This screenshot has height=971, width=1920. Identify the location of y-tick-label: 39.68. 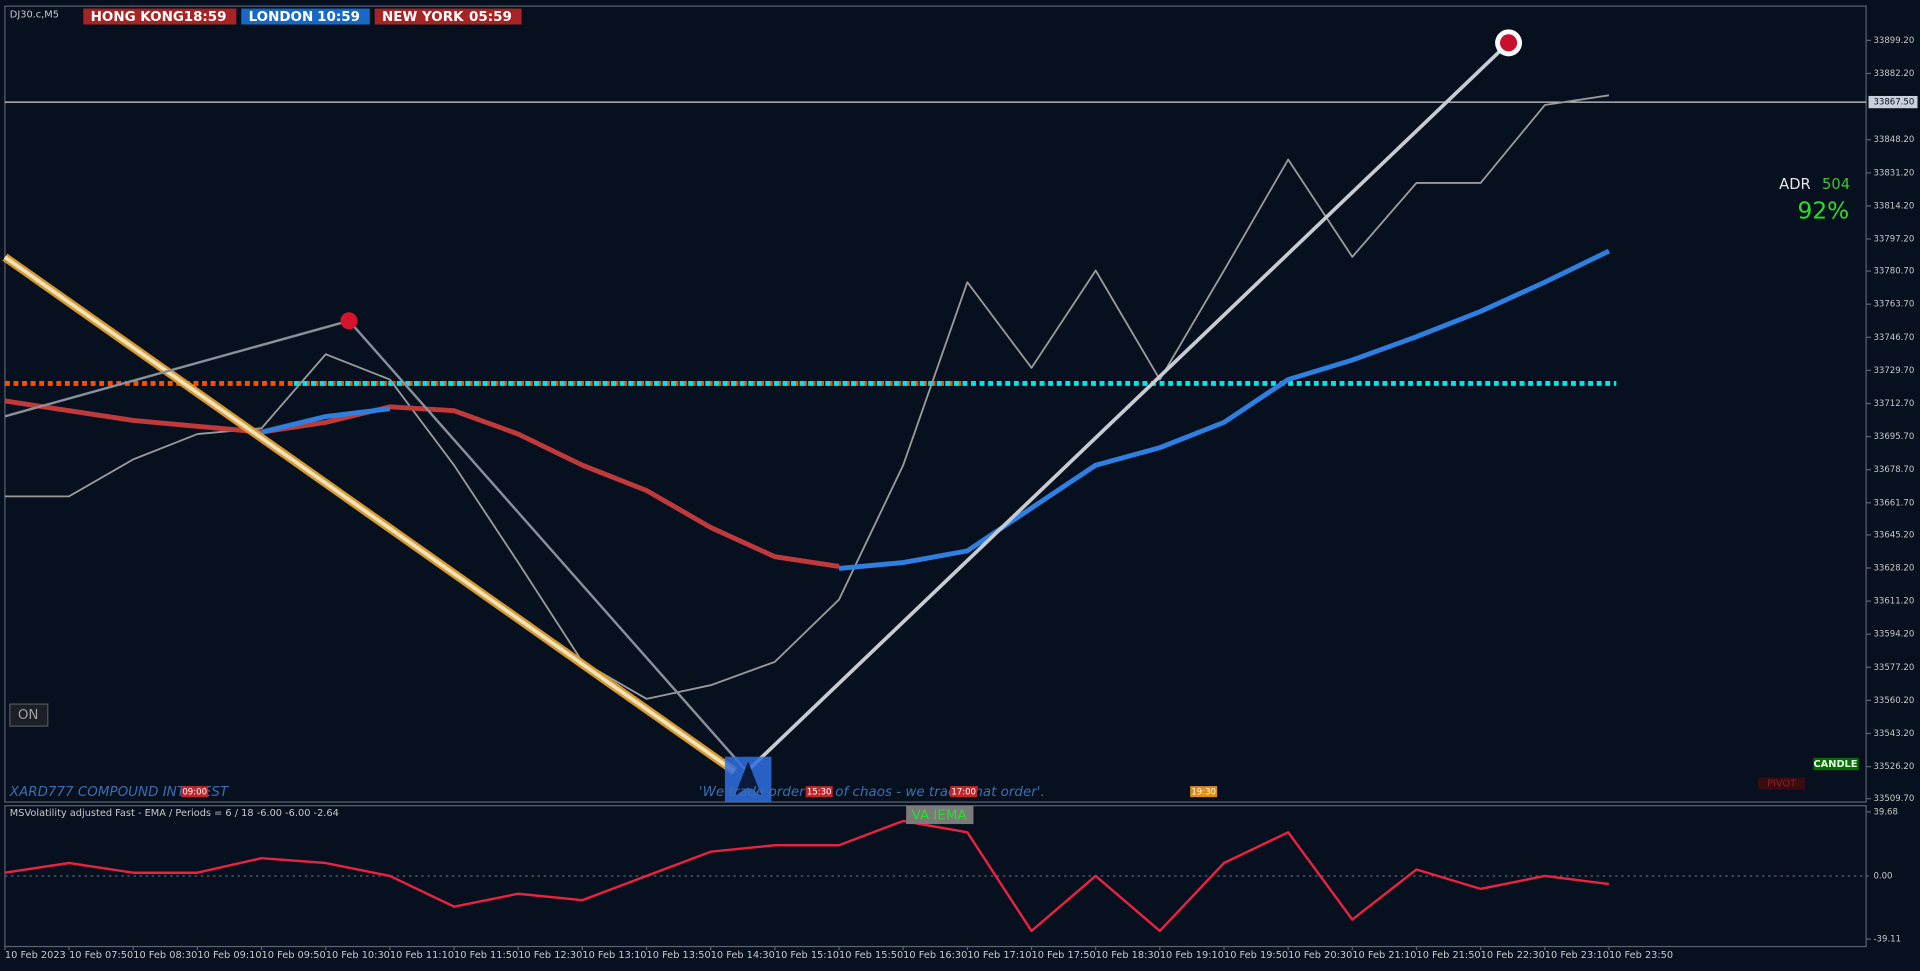
(1885, 812).